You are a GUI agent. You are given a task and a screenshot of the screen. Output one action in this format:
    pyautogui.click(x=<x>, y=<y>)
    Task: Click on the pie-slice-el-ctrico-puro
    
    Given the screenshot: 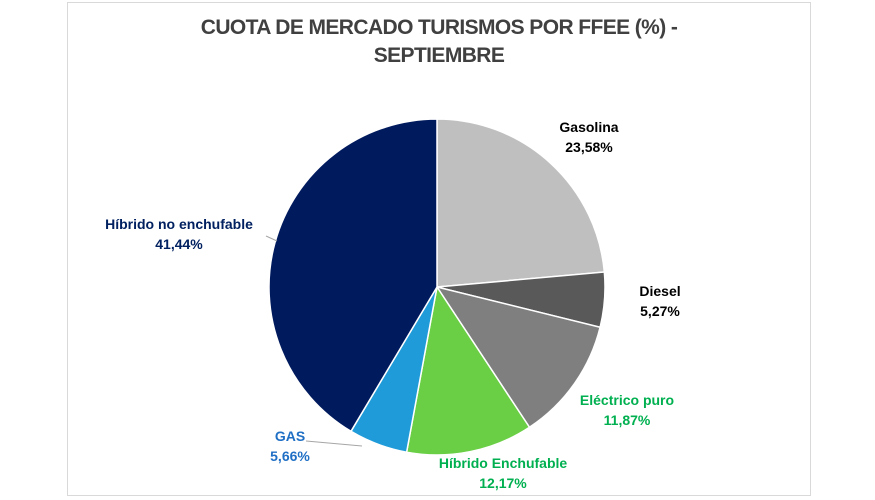 What is the action you would take?
    pyautogui.click(x=518, y=357)
    